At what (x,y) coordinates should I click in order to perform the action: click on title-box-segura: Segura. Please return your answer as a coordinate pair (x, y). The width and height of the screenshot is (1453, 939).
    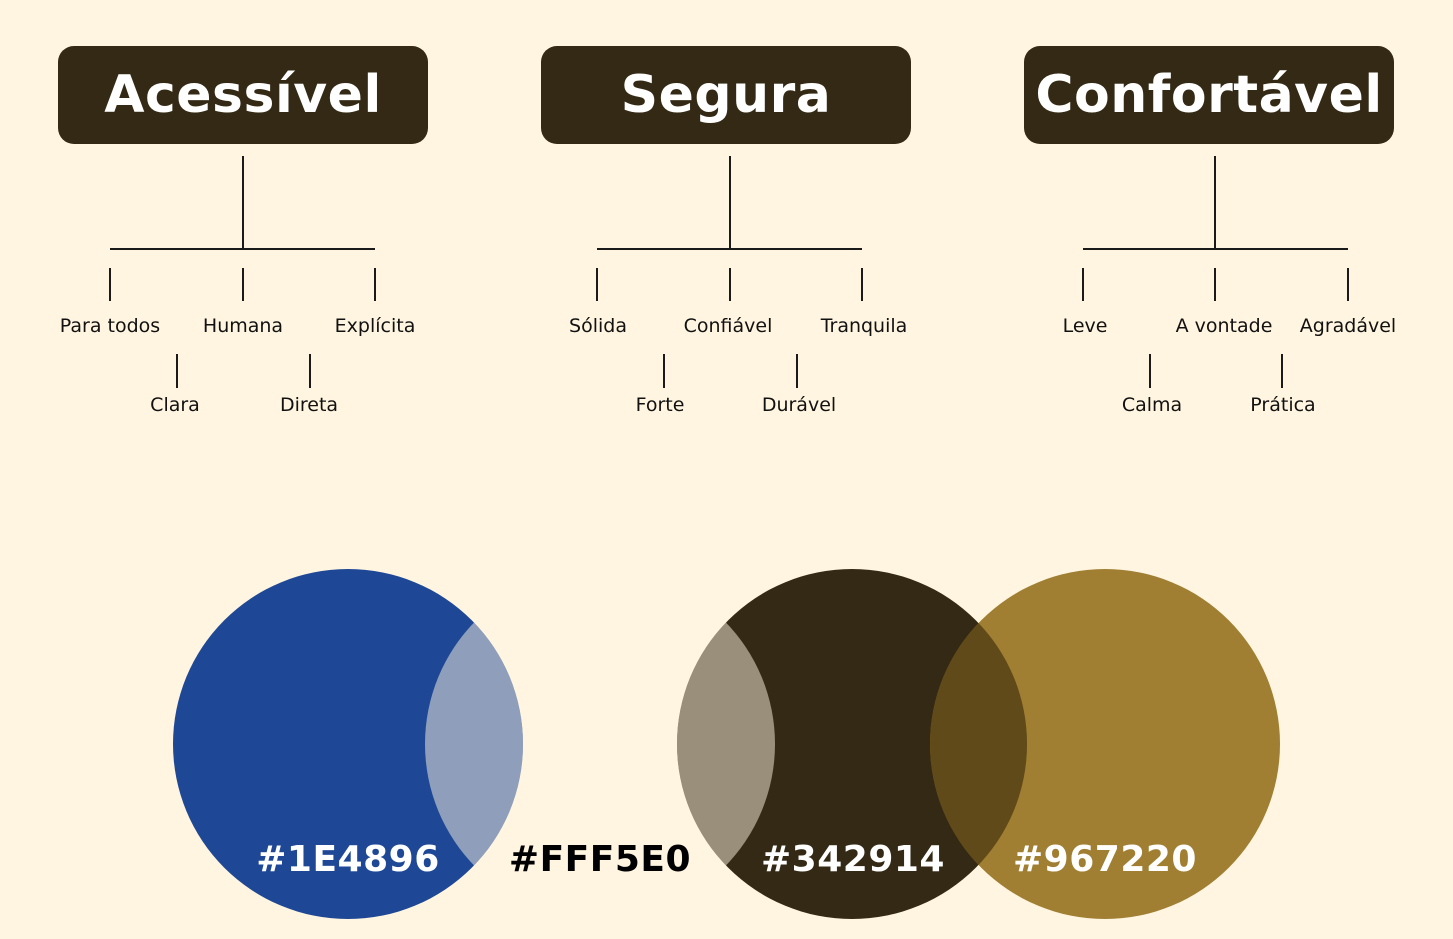
    Looking at the image, I should click on (726, 95).